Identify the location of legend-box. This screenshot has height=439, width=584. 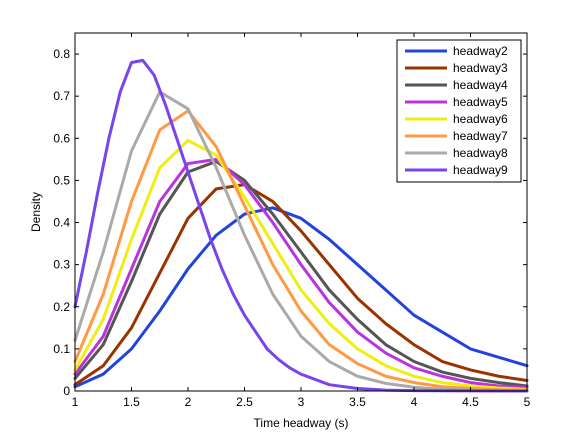
(459, 111).